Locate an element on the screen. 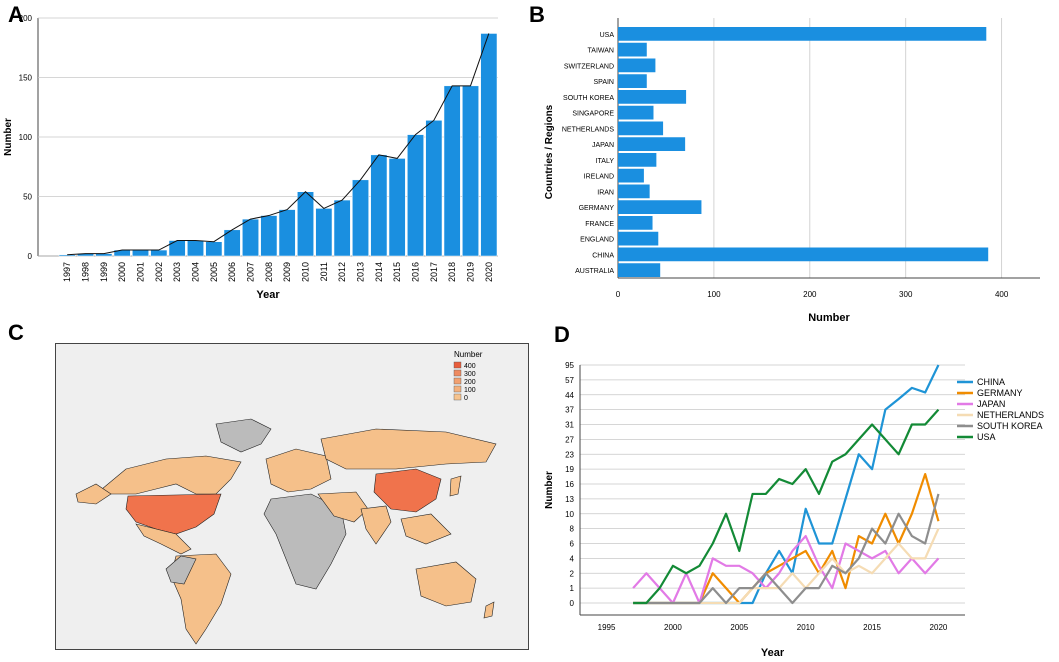 The image size is (1059, 662). x-tick-label: 1995 is located at coordinates (607, 627).